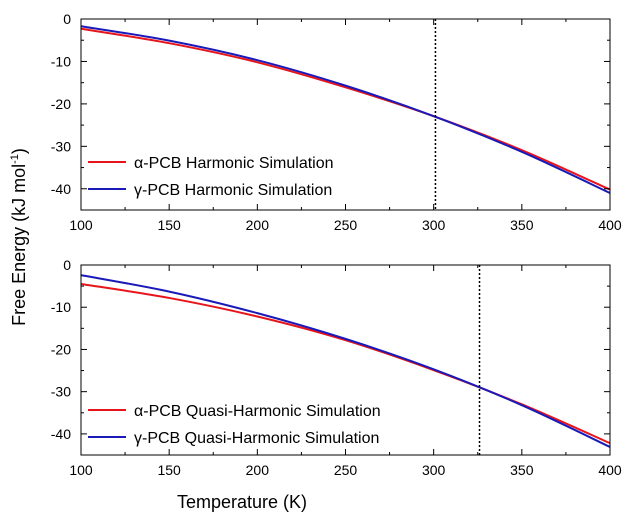 The width and height of the screenshot is (624, 515). I want to click on legend-label-0: α-PCB Harmonic Simulation, so click(234, 163).